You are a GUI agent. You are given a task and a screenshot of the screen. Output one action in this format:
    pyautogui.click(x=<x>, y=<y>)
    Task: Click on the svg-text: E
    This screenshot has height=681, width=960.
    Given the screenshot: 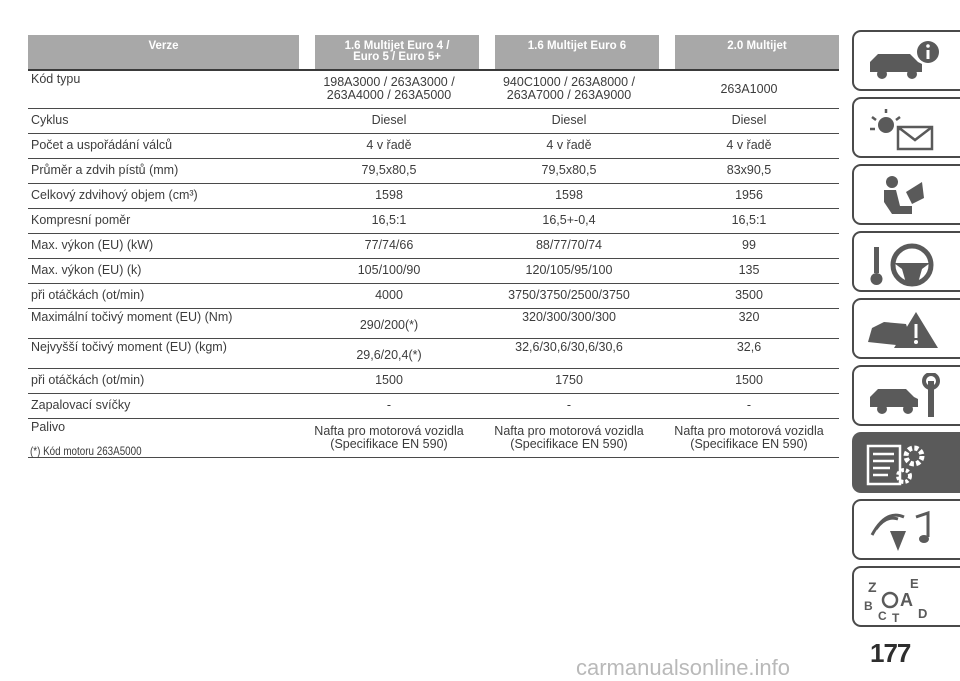 What is the action you would take?
    pyautogui.click(x=914, y=583)
    